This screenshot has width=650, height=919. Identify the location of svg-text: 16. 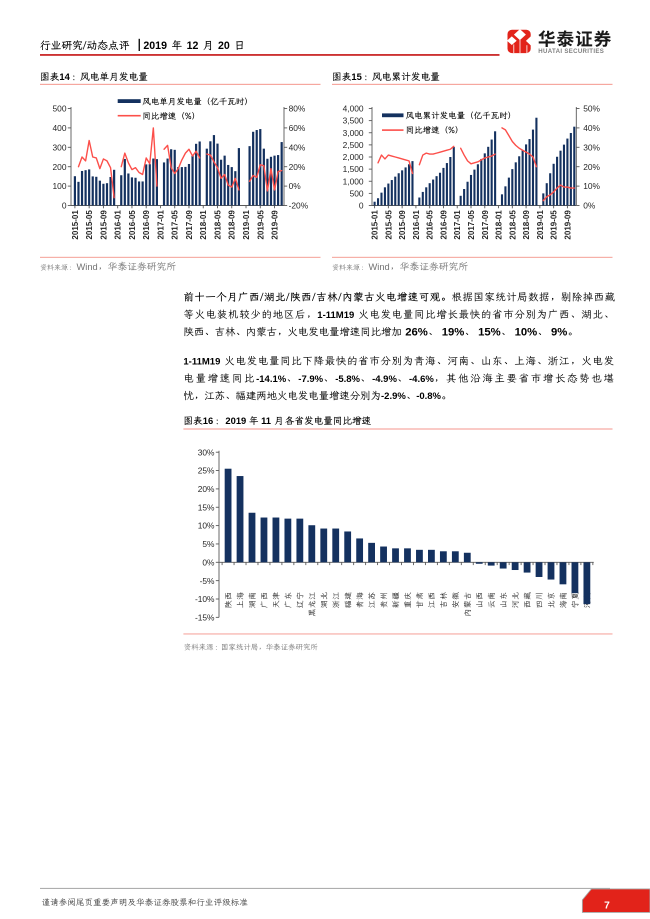
(208, 420).